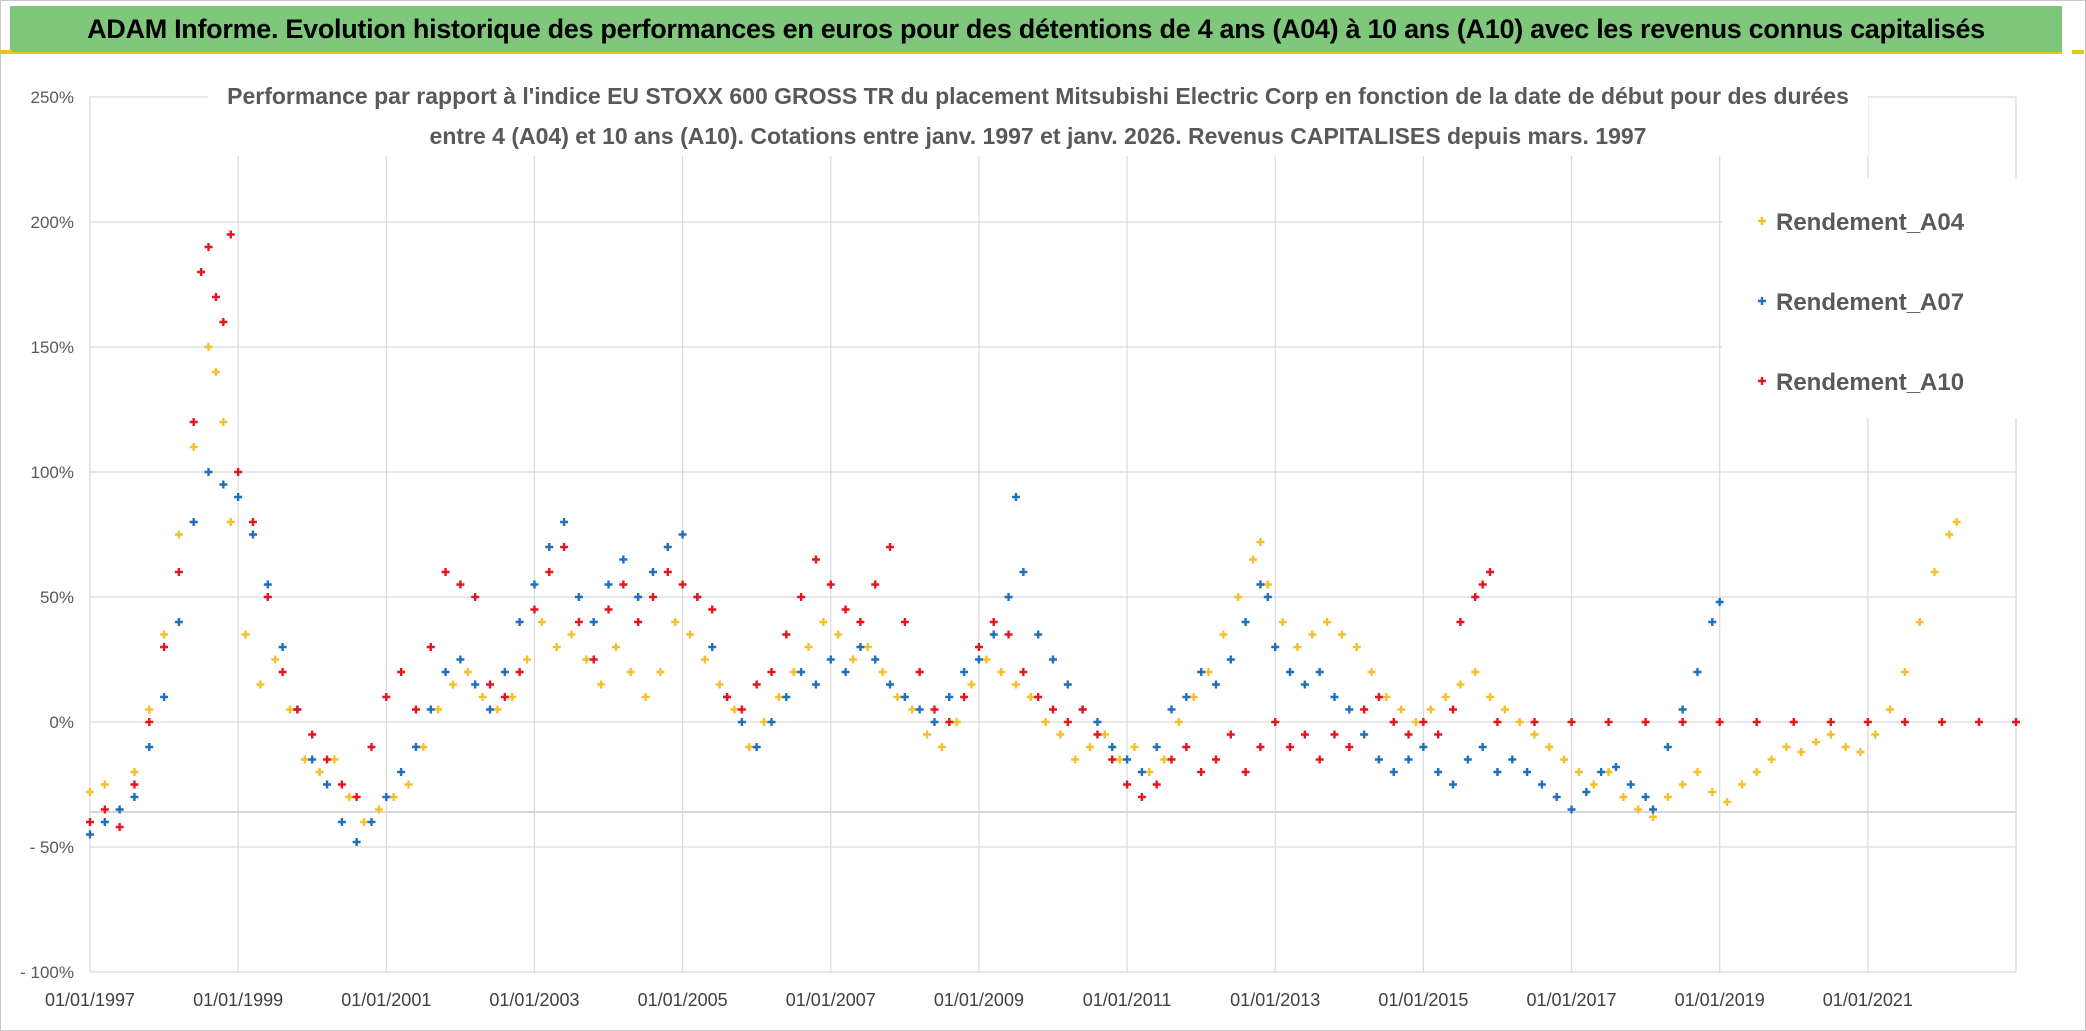 This screenshot has width=2086, height=1031. I want to click on y-tick-label: - 50%, so click(52, 847).